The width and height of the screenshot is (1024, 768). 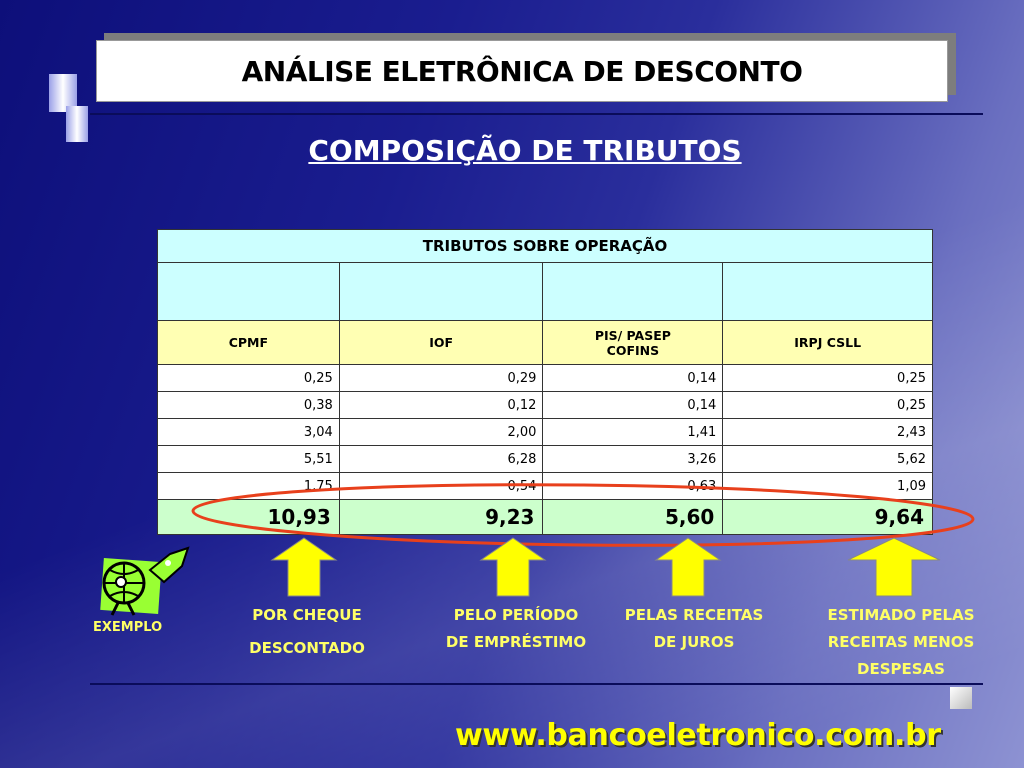 I want to click on total-cell: 9,23, so click(x=441, y=517).